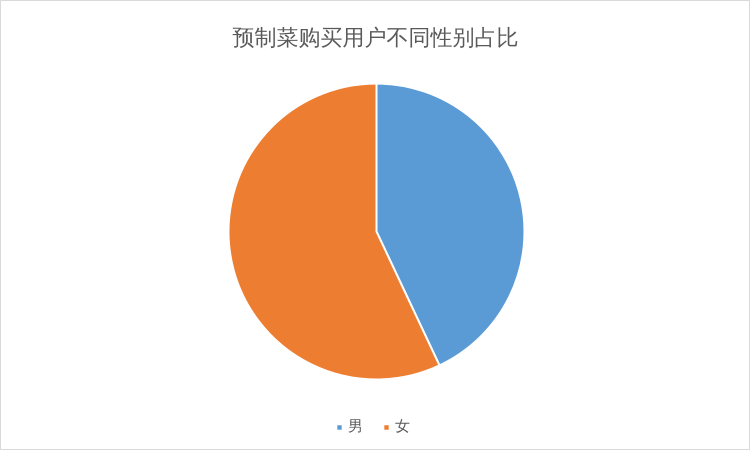 The image size is (752, 452). Describe the element at coordinates (403, 426) in the screenshot. I see `legend-label: 女` at that location.